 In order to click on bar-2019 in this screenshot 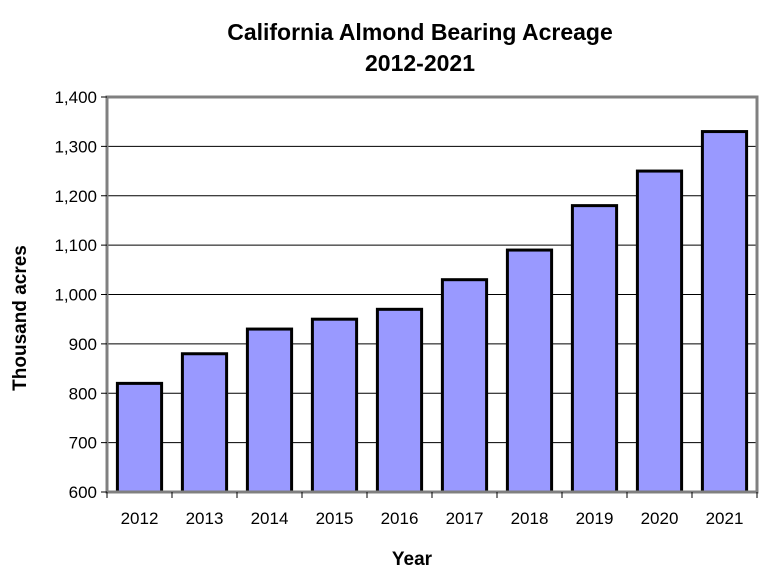, I will do `click(594, 349)`.